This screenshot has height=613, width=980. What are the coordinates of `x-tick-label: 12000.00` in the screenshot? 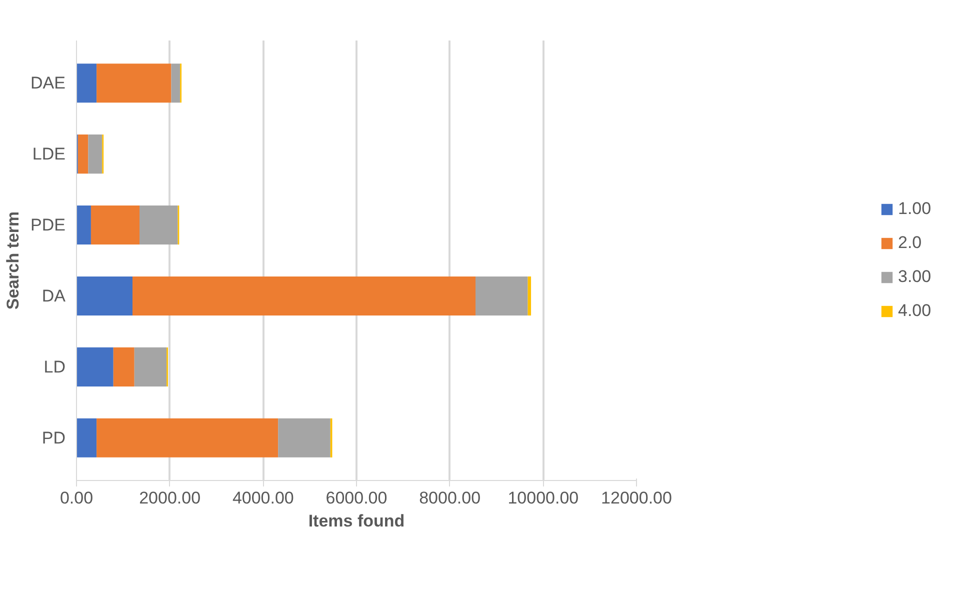 It's located at (636, 498).